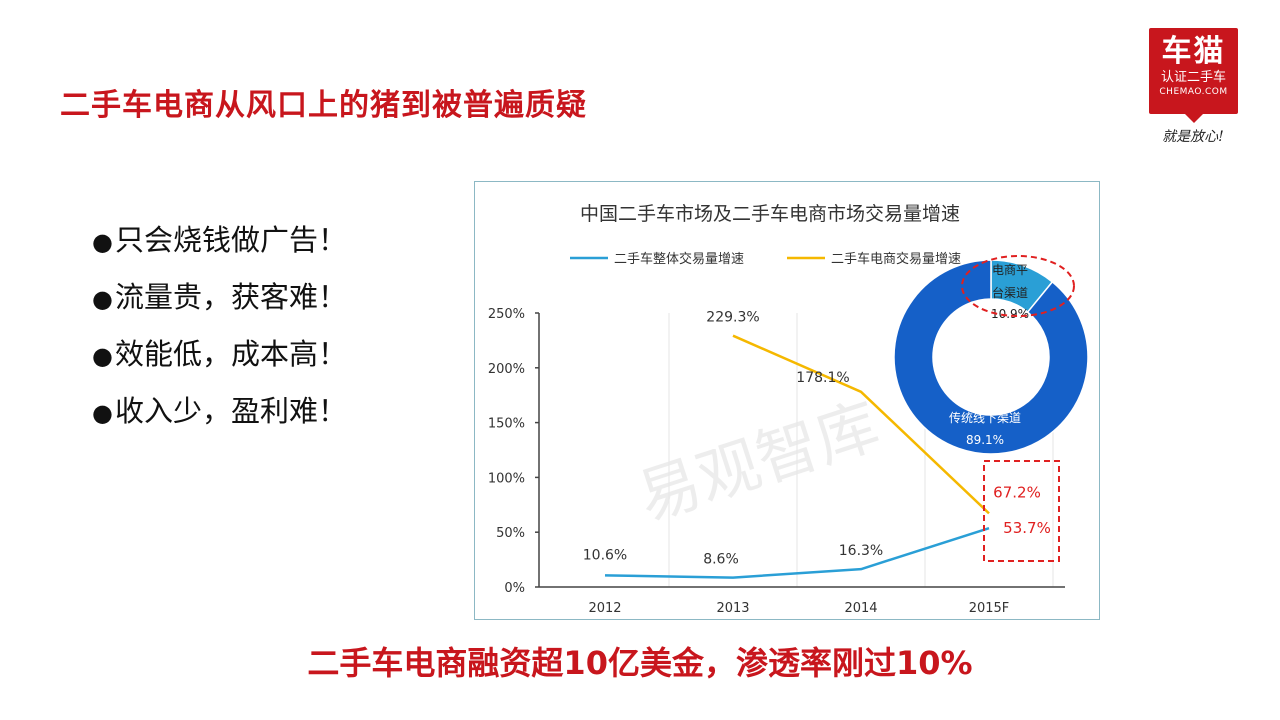  I want to click on bullet-item: ●流量贵，获客难！, so click(219, 303).